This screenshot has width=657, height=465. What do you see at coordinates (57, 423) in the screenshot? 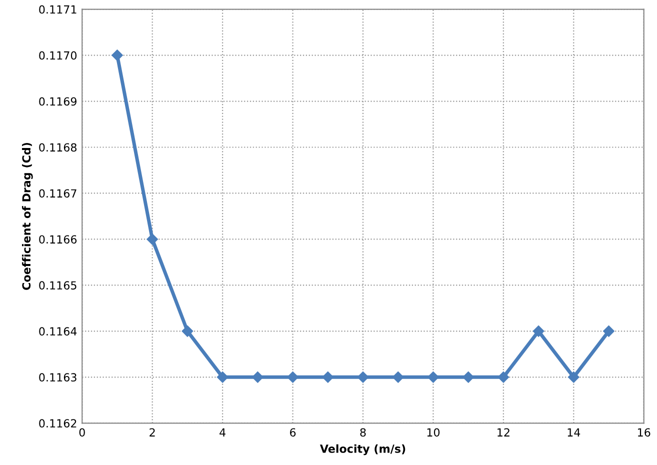
I see `y-tick-label: 0.1162` at bounding box center [57, 423].